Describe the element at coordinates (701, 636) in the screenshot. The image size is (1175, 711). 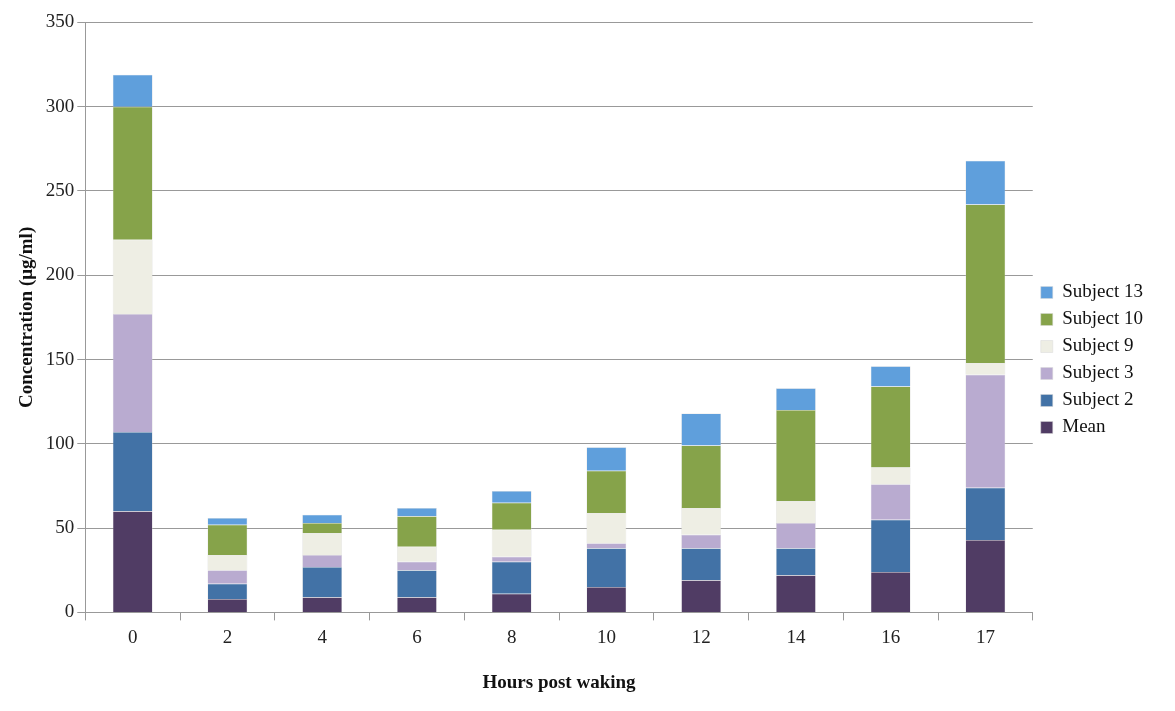
I see `x-tick-label: 12` at that location.